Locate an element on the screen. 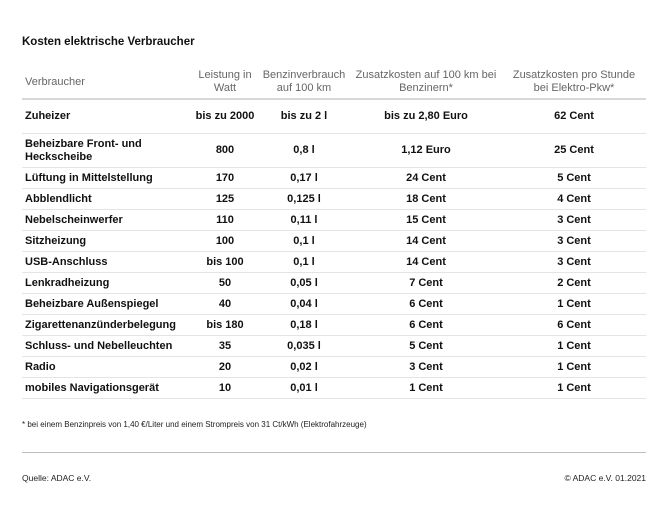 The width and height of the screenshot is (668, 515). page-title: Kosten elektrische Verbraucher is located at coordinates (108, 42).